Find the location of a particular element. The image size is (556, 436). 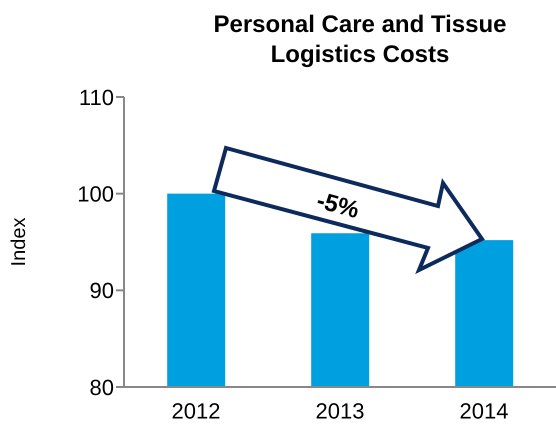

y-axis-title: Index is located at coordinates (19, 242).